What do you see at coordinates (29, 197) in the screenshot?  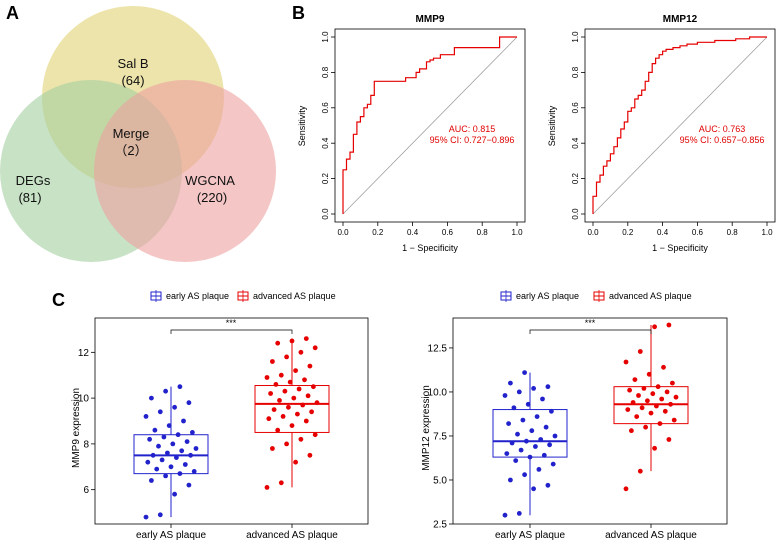 I see `venn-count-degs: (81)` at bounding box center [29, 197].